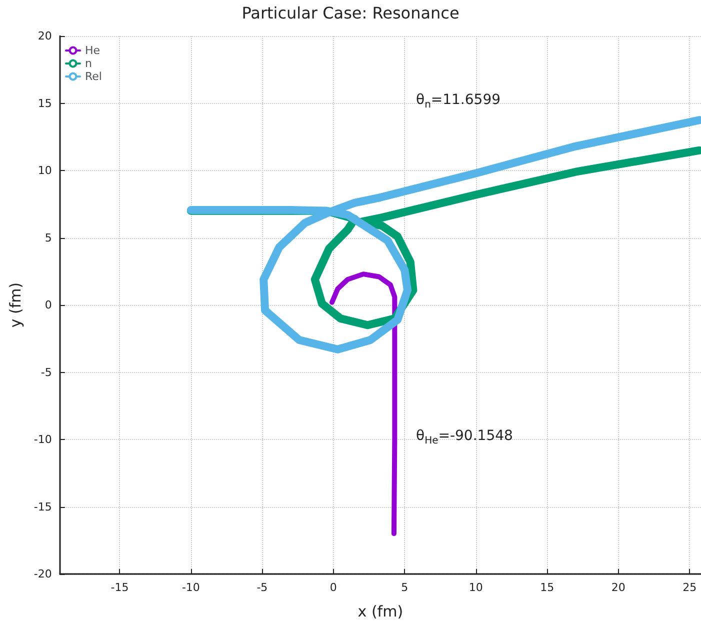  Describe the element at coordinates (48, 305) in the screenshot. I see `y-tick-label: 0` at that location.